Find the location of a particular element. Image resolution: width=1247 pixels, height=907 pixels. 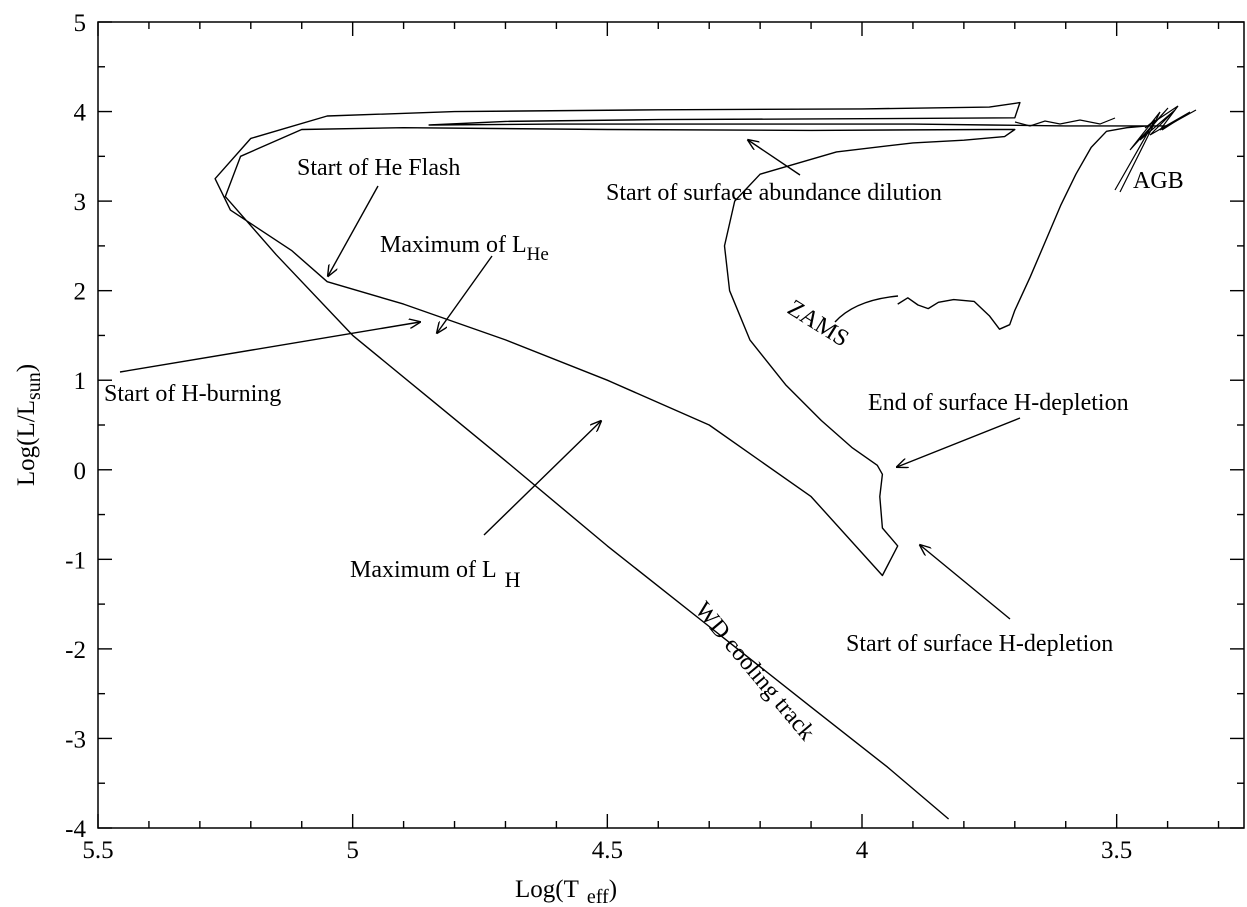

y-axis-title-main: Log(L/L is located at coordinates (26, 443).